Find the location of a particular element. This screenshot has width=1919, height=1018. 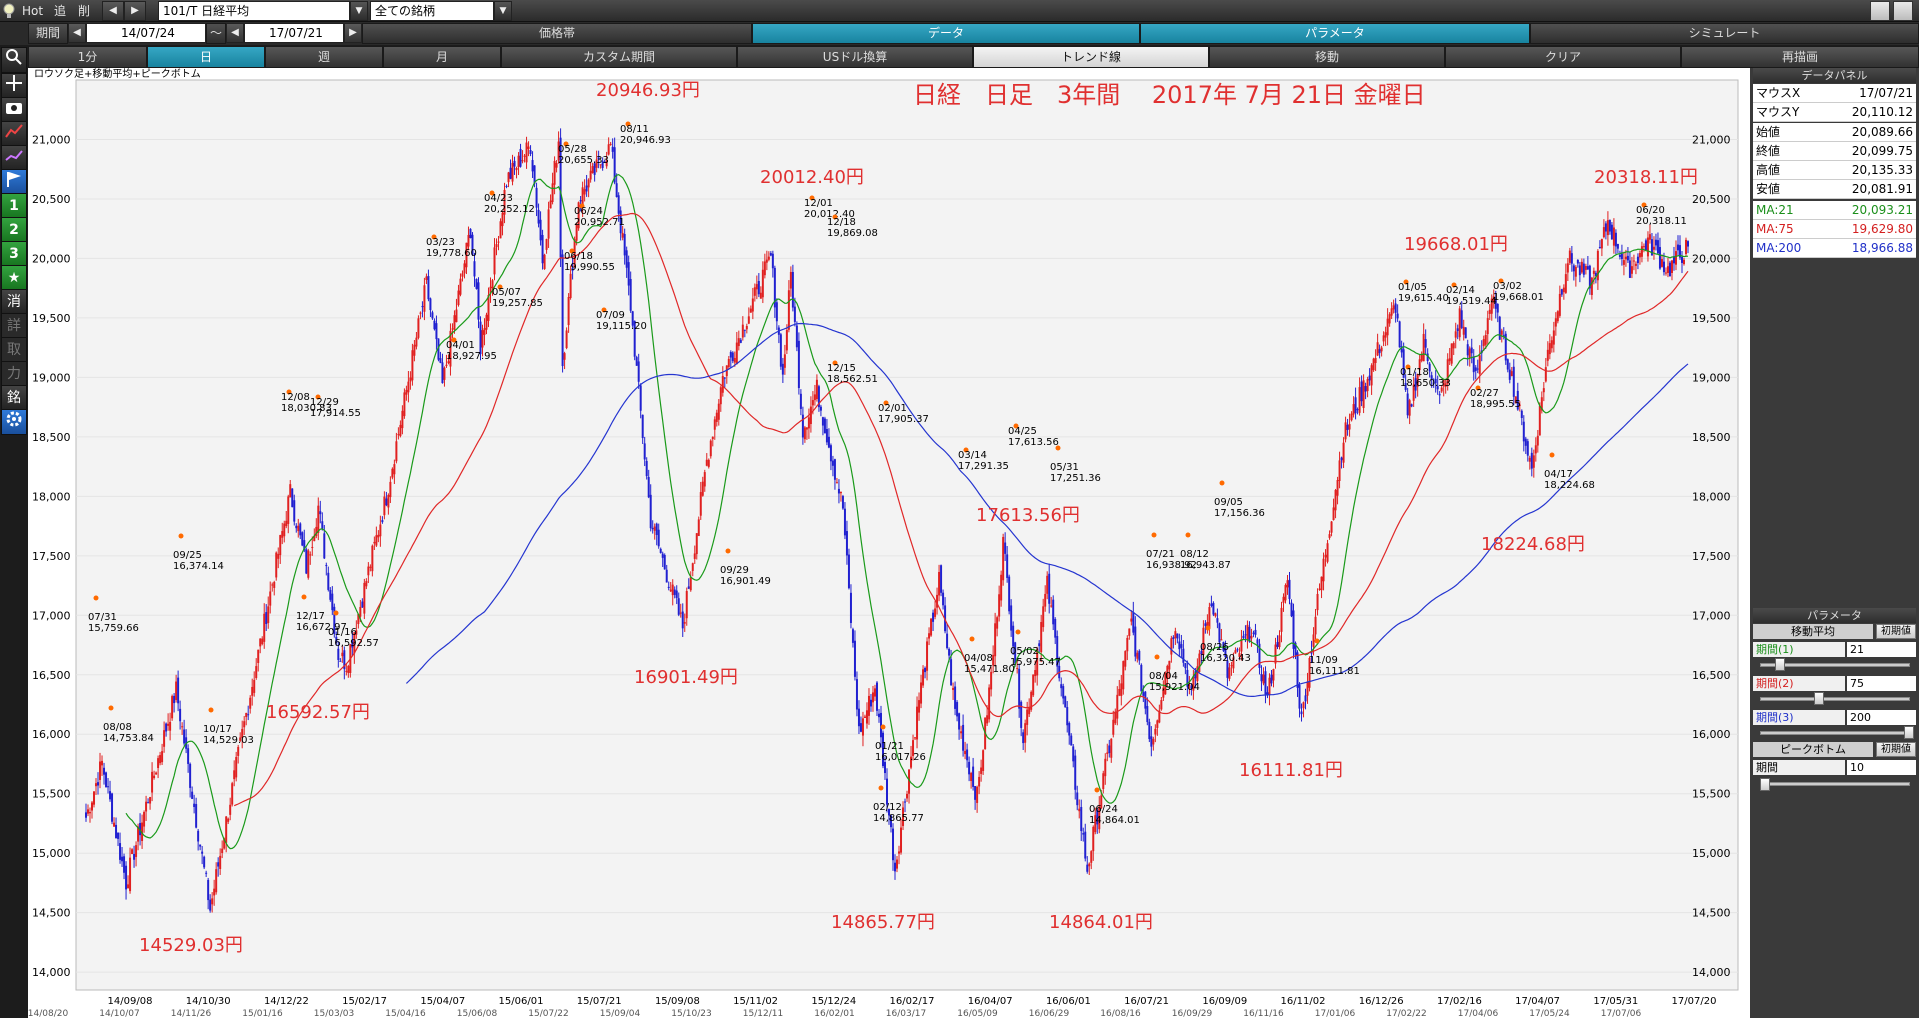

tool-3-button: 3 is located at coordinates (14, 254).